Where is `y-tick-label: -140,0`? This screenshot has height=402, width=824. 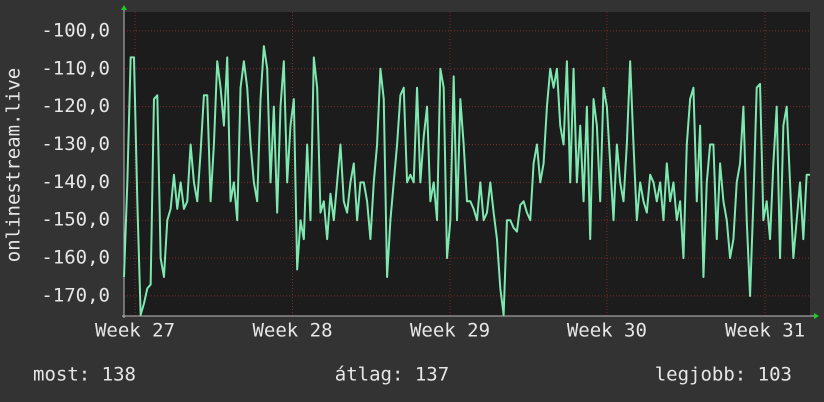
y-tick-label: -140,0 is located at coordinates (75, 182).